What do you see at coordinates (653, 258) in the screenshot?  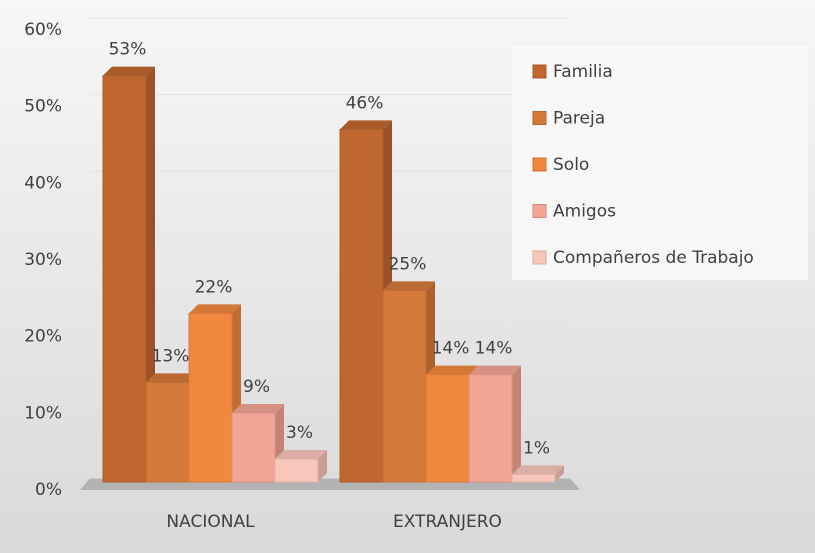 I see `legend-label: Compañeros de Trabajo` at bounding box center [653, 258].